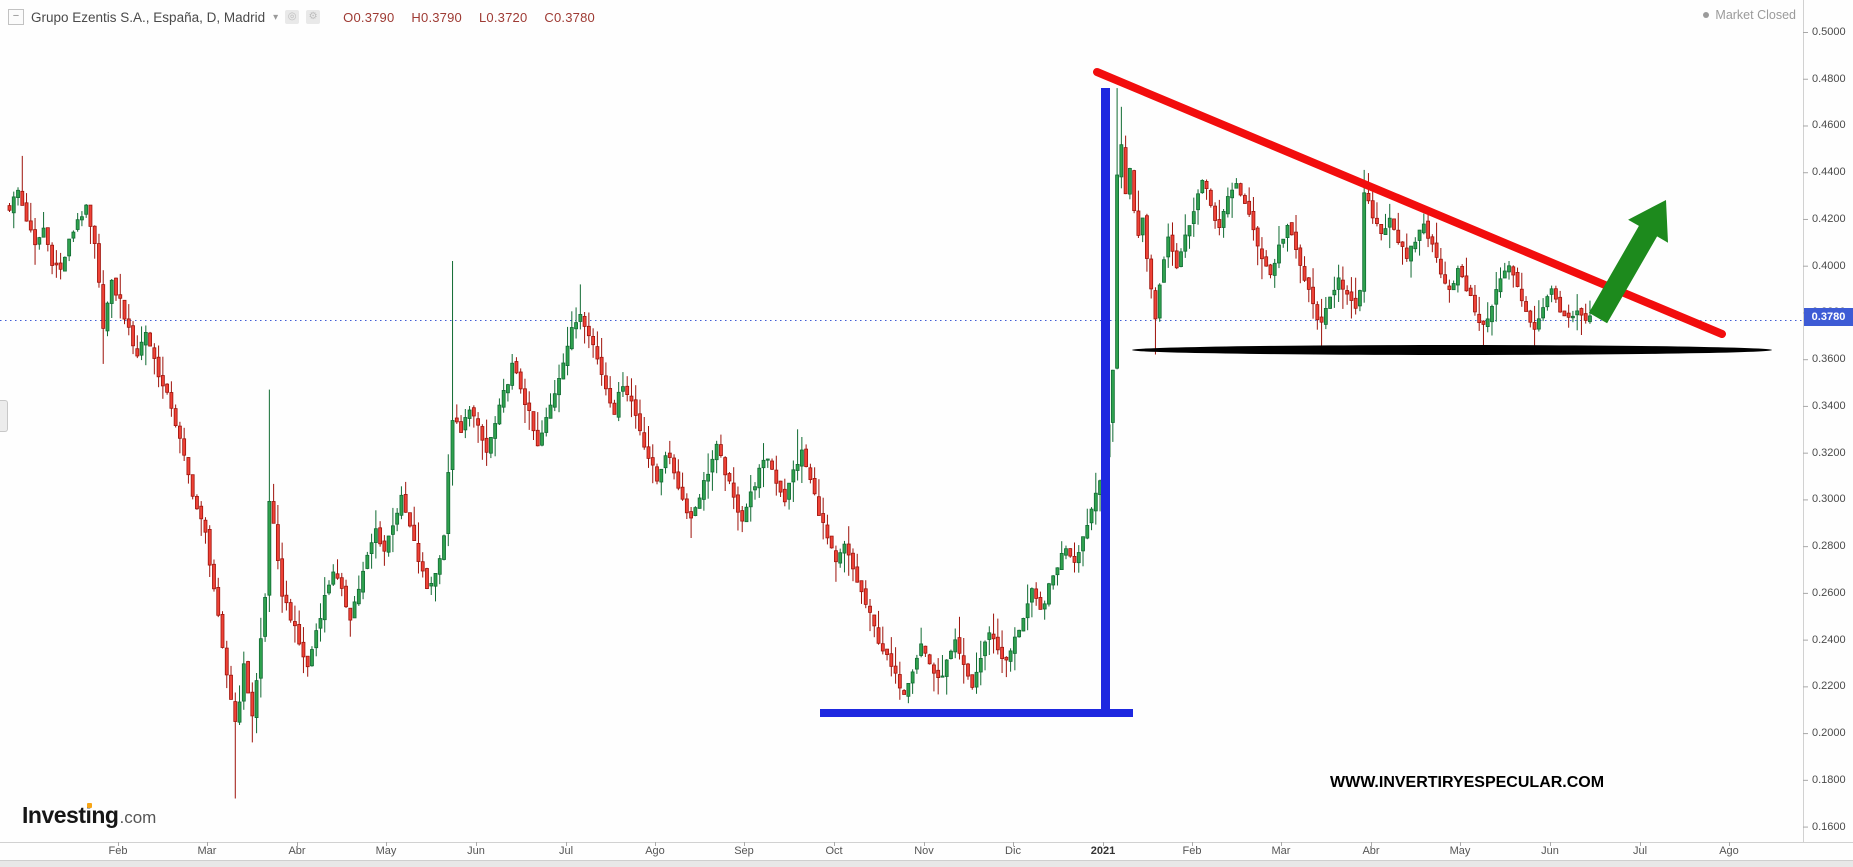 The image size is (1853, 867). What do you see at coordinates (1829, 499) in the screenshot?
I see `price-axis-label: 0.3000` at bounding box center [1829, 499].